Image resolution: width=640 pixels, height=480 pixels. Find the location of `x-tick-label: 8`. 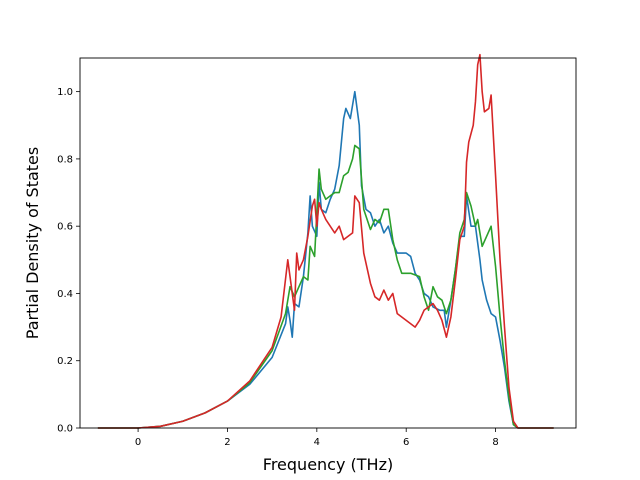

x-tick-label: 8 is located at coordinates (495, 442).